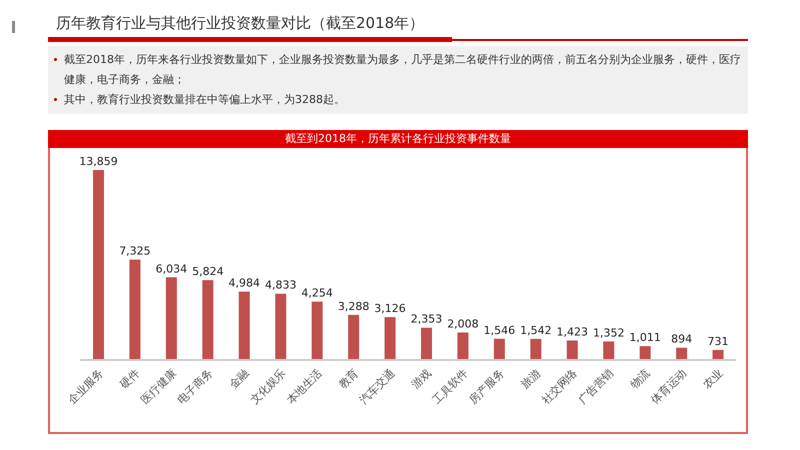 This screenshot has width=800, height=450. Describe the element at coordinates (354, 306) in the screenshot. I see `data-label: 3,288` at that location.